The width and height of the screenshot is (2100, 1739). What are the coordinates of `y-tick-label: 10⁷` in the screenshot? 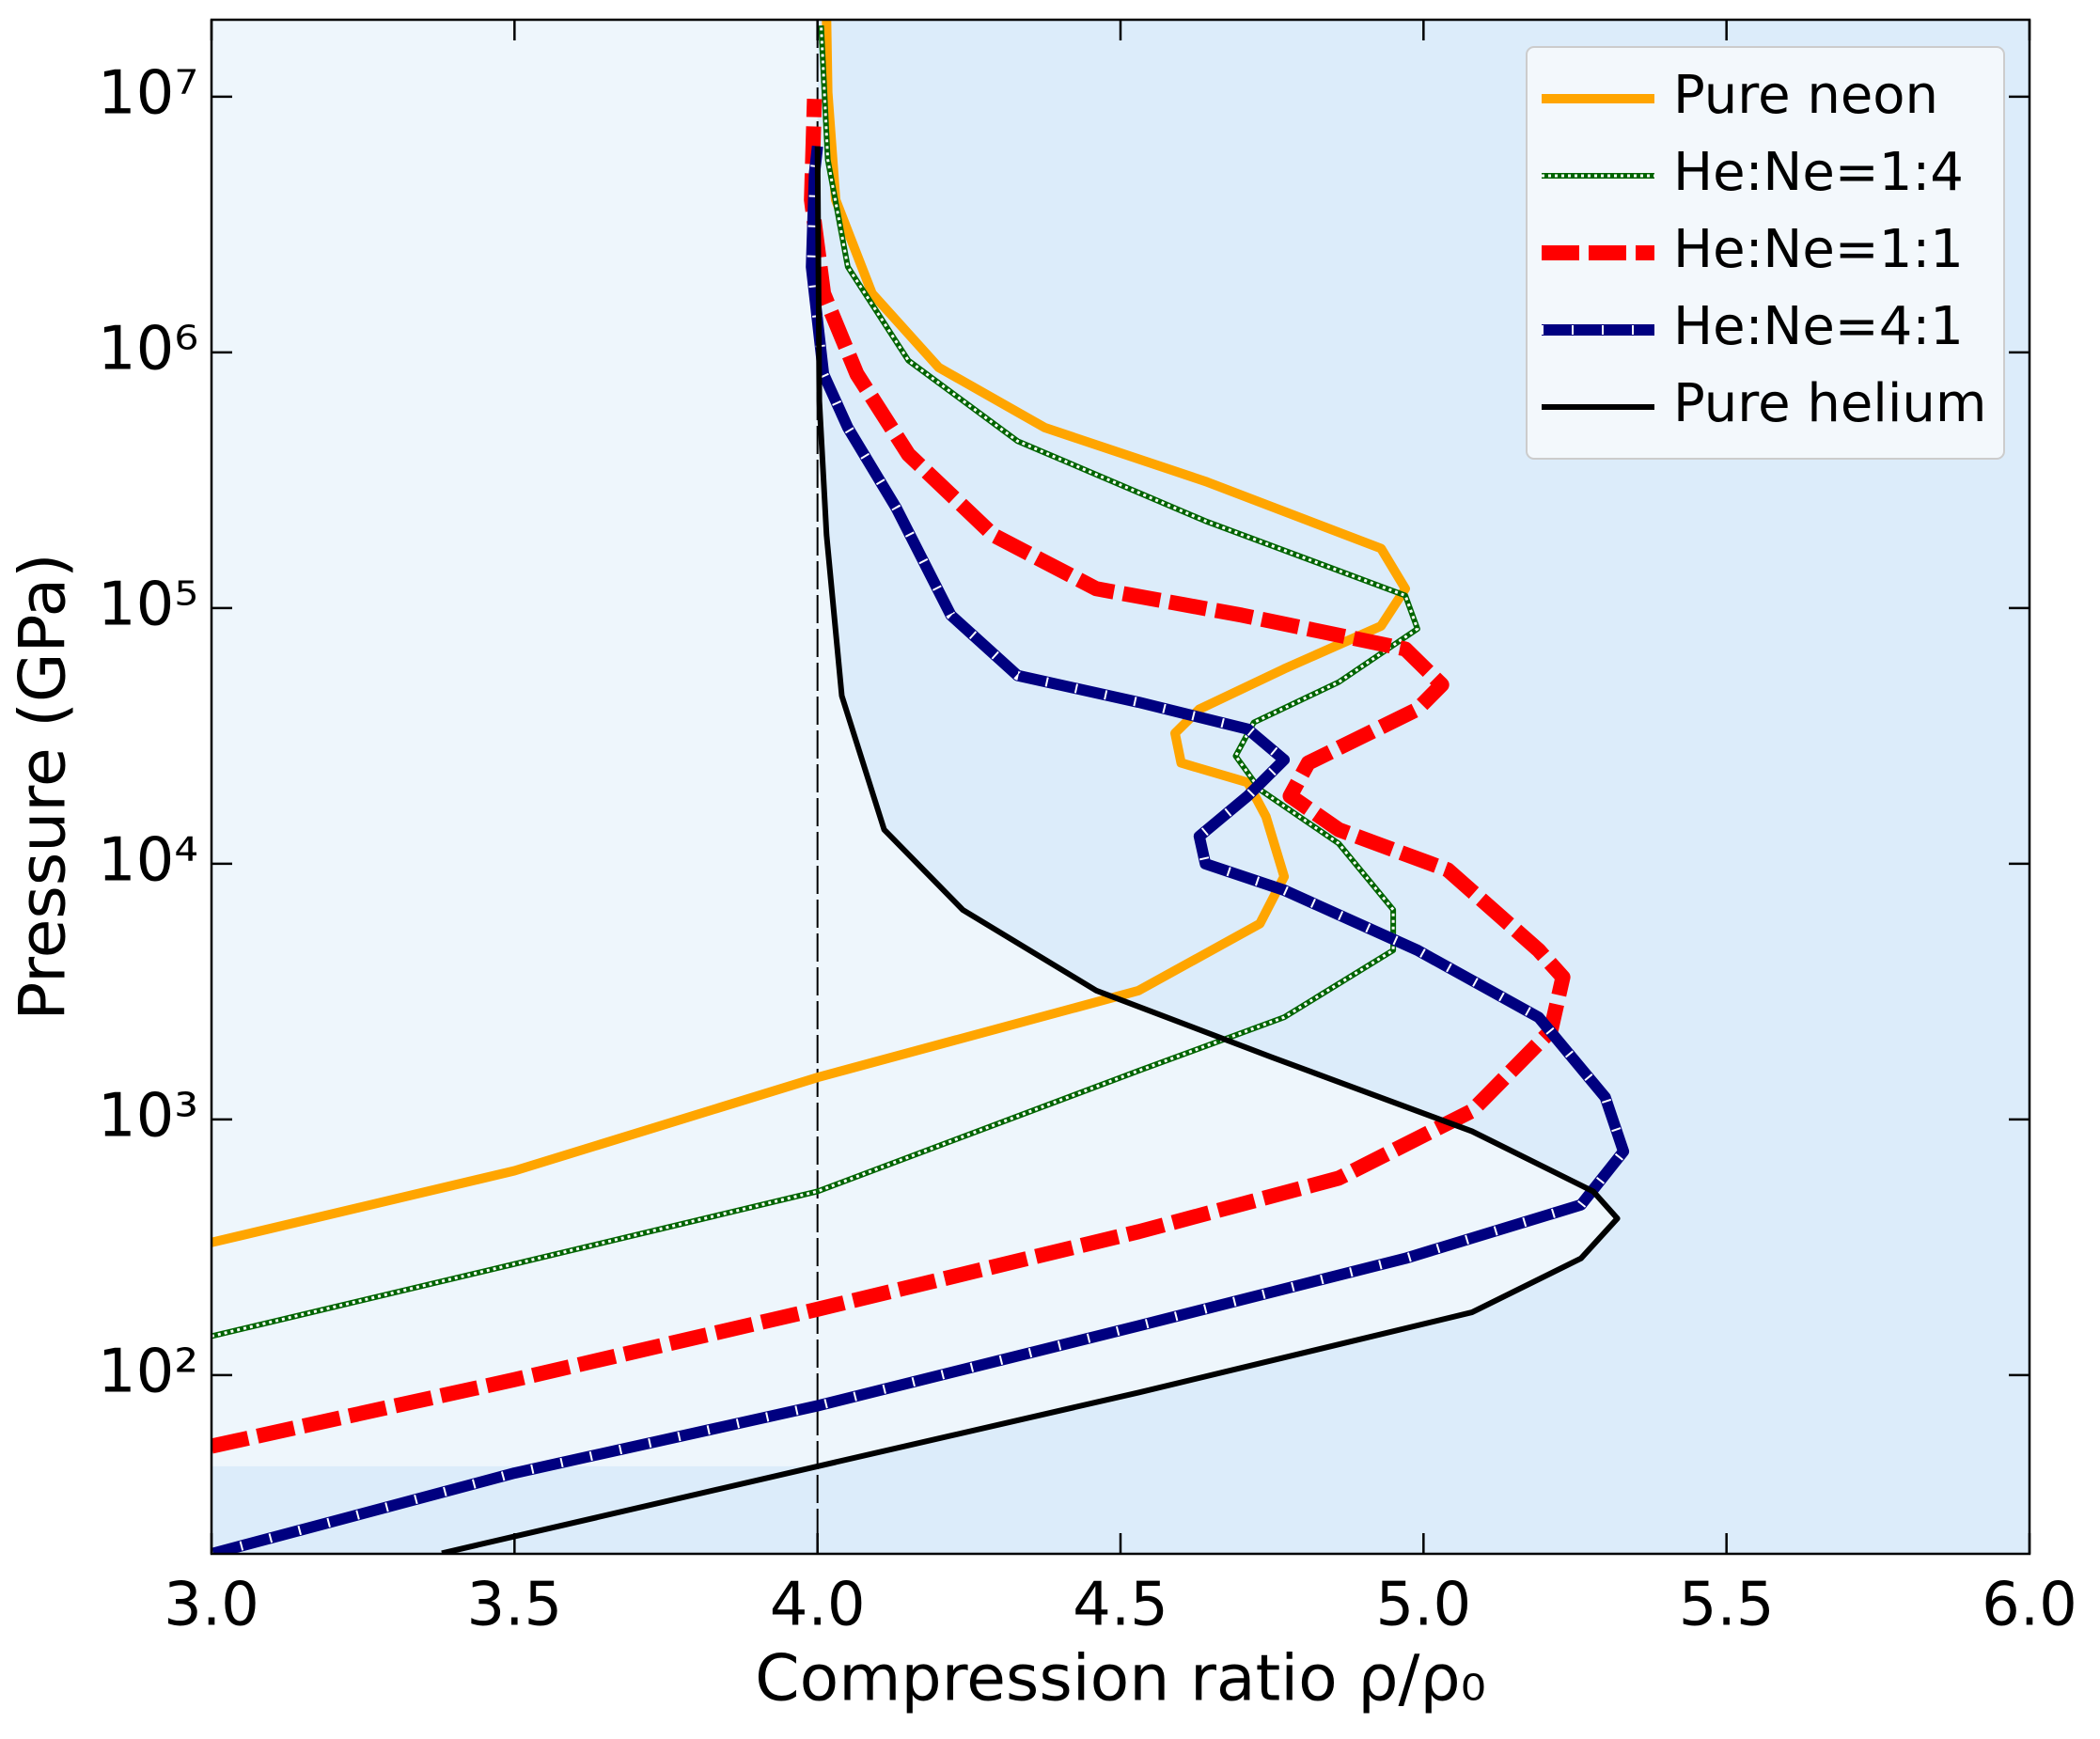 It's located at (148, 93).